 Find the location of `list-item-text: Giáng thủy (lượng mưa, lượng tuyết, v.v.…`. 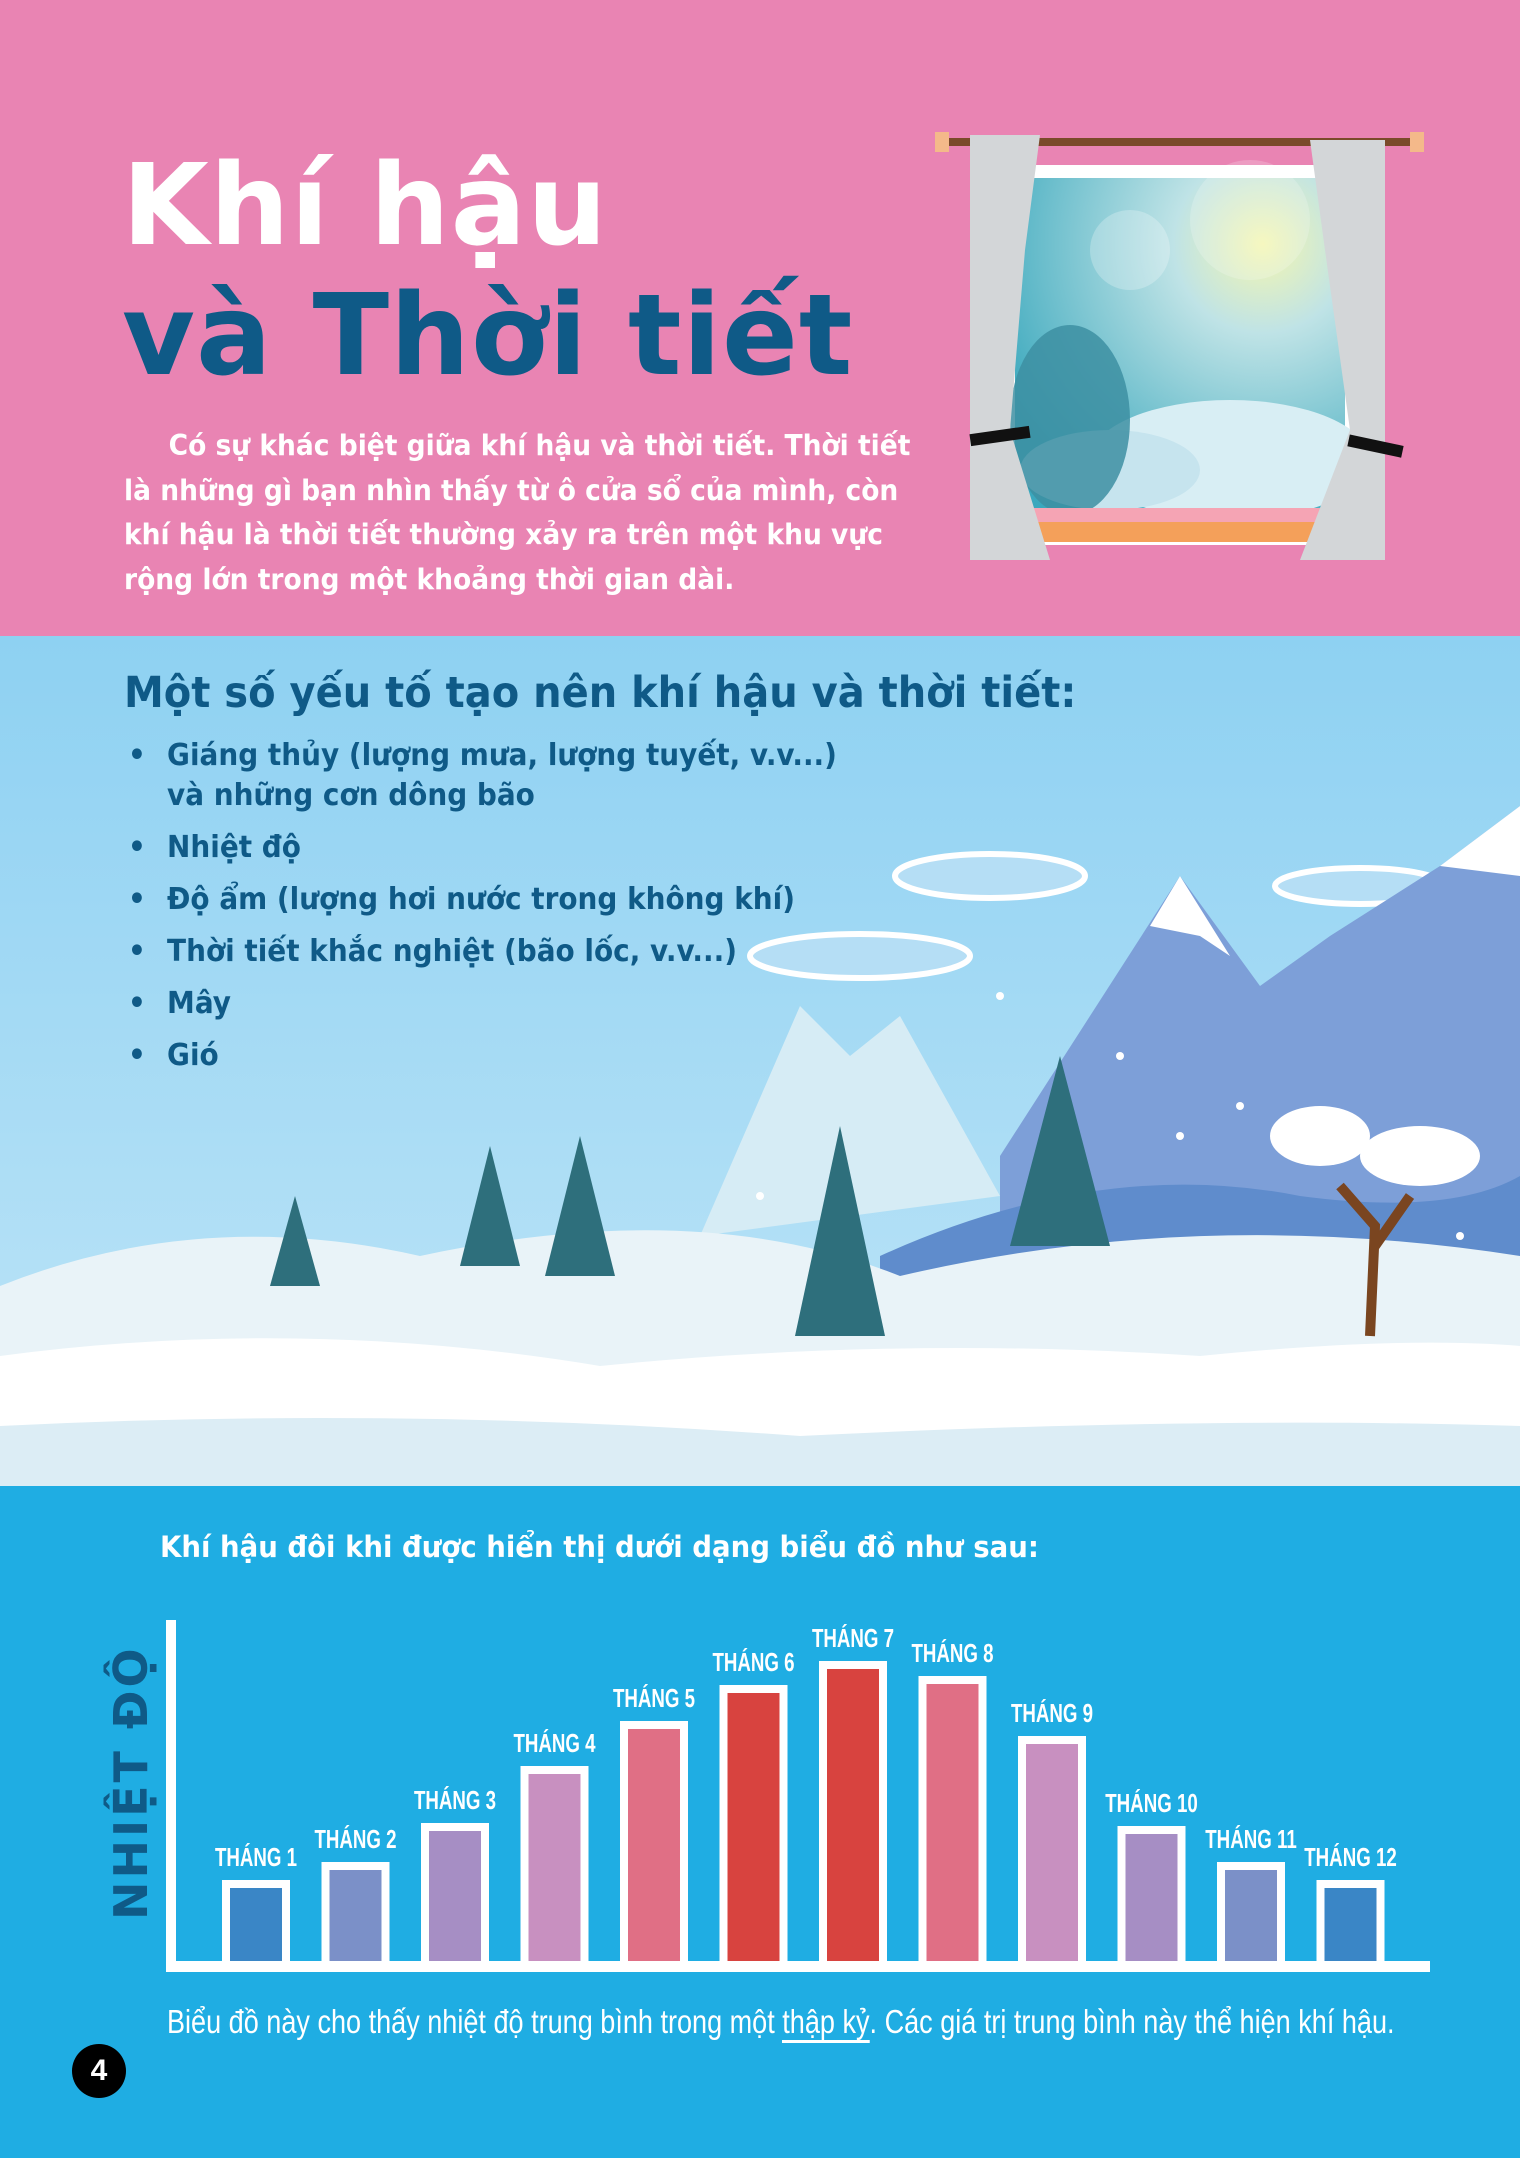

list-item-text: Giáng thủy (lượng mưa, lượng tuyết, v.v.… is located at coordinates (502, 755).